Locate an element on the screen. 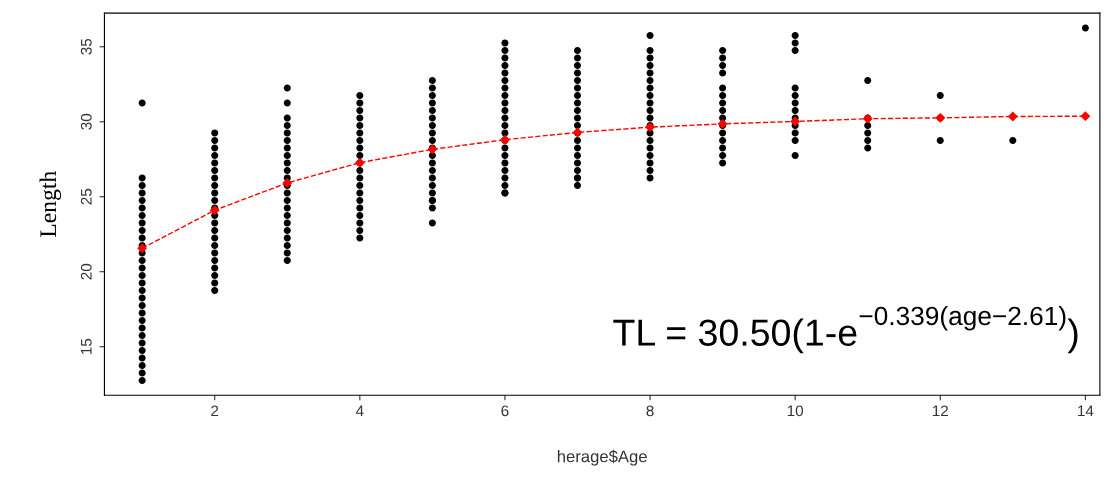 This screenshot has height=488, width=1111. x-tick-label: 4 is located at coordinates (359, 411).